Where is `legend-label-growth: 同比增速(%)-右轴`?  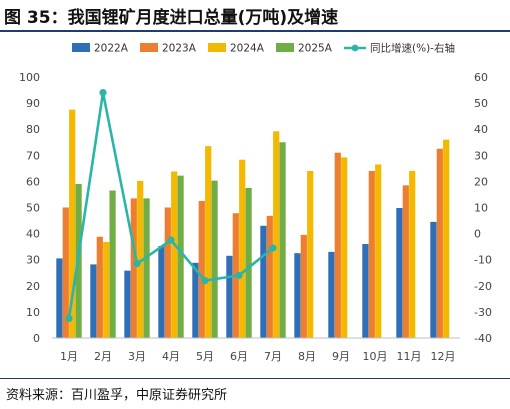
legend-label-growth: 同比增速(%)-右轴 is located at coordinates (412, 48).